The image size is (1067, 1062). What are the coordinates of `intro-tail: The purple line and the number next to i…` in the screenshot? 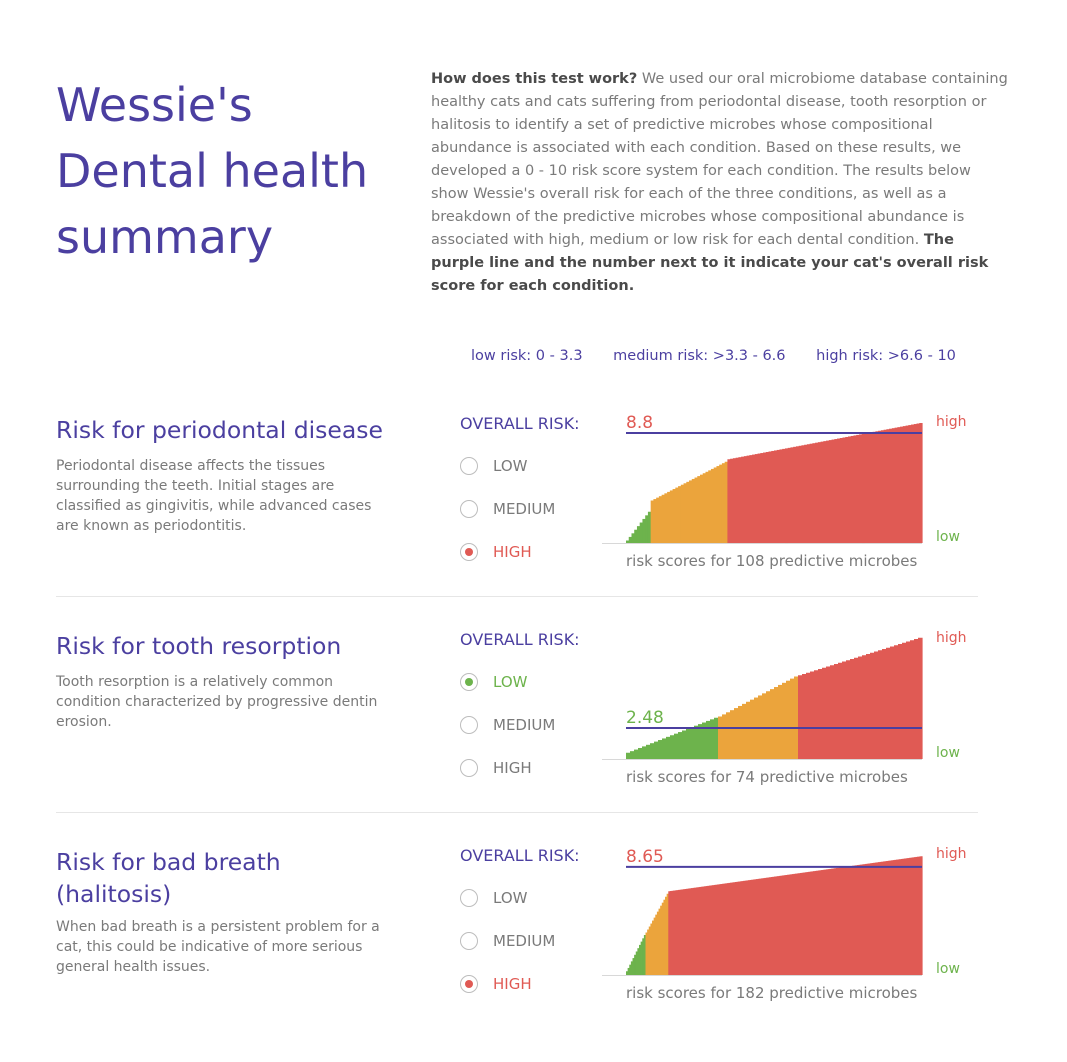 It's located at (710, 263).